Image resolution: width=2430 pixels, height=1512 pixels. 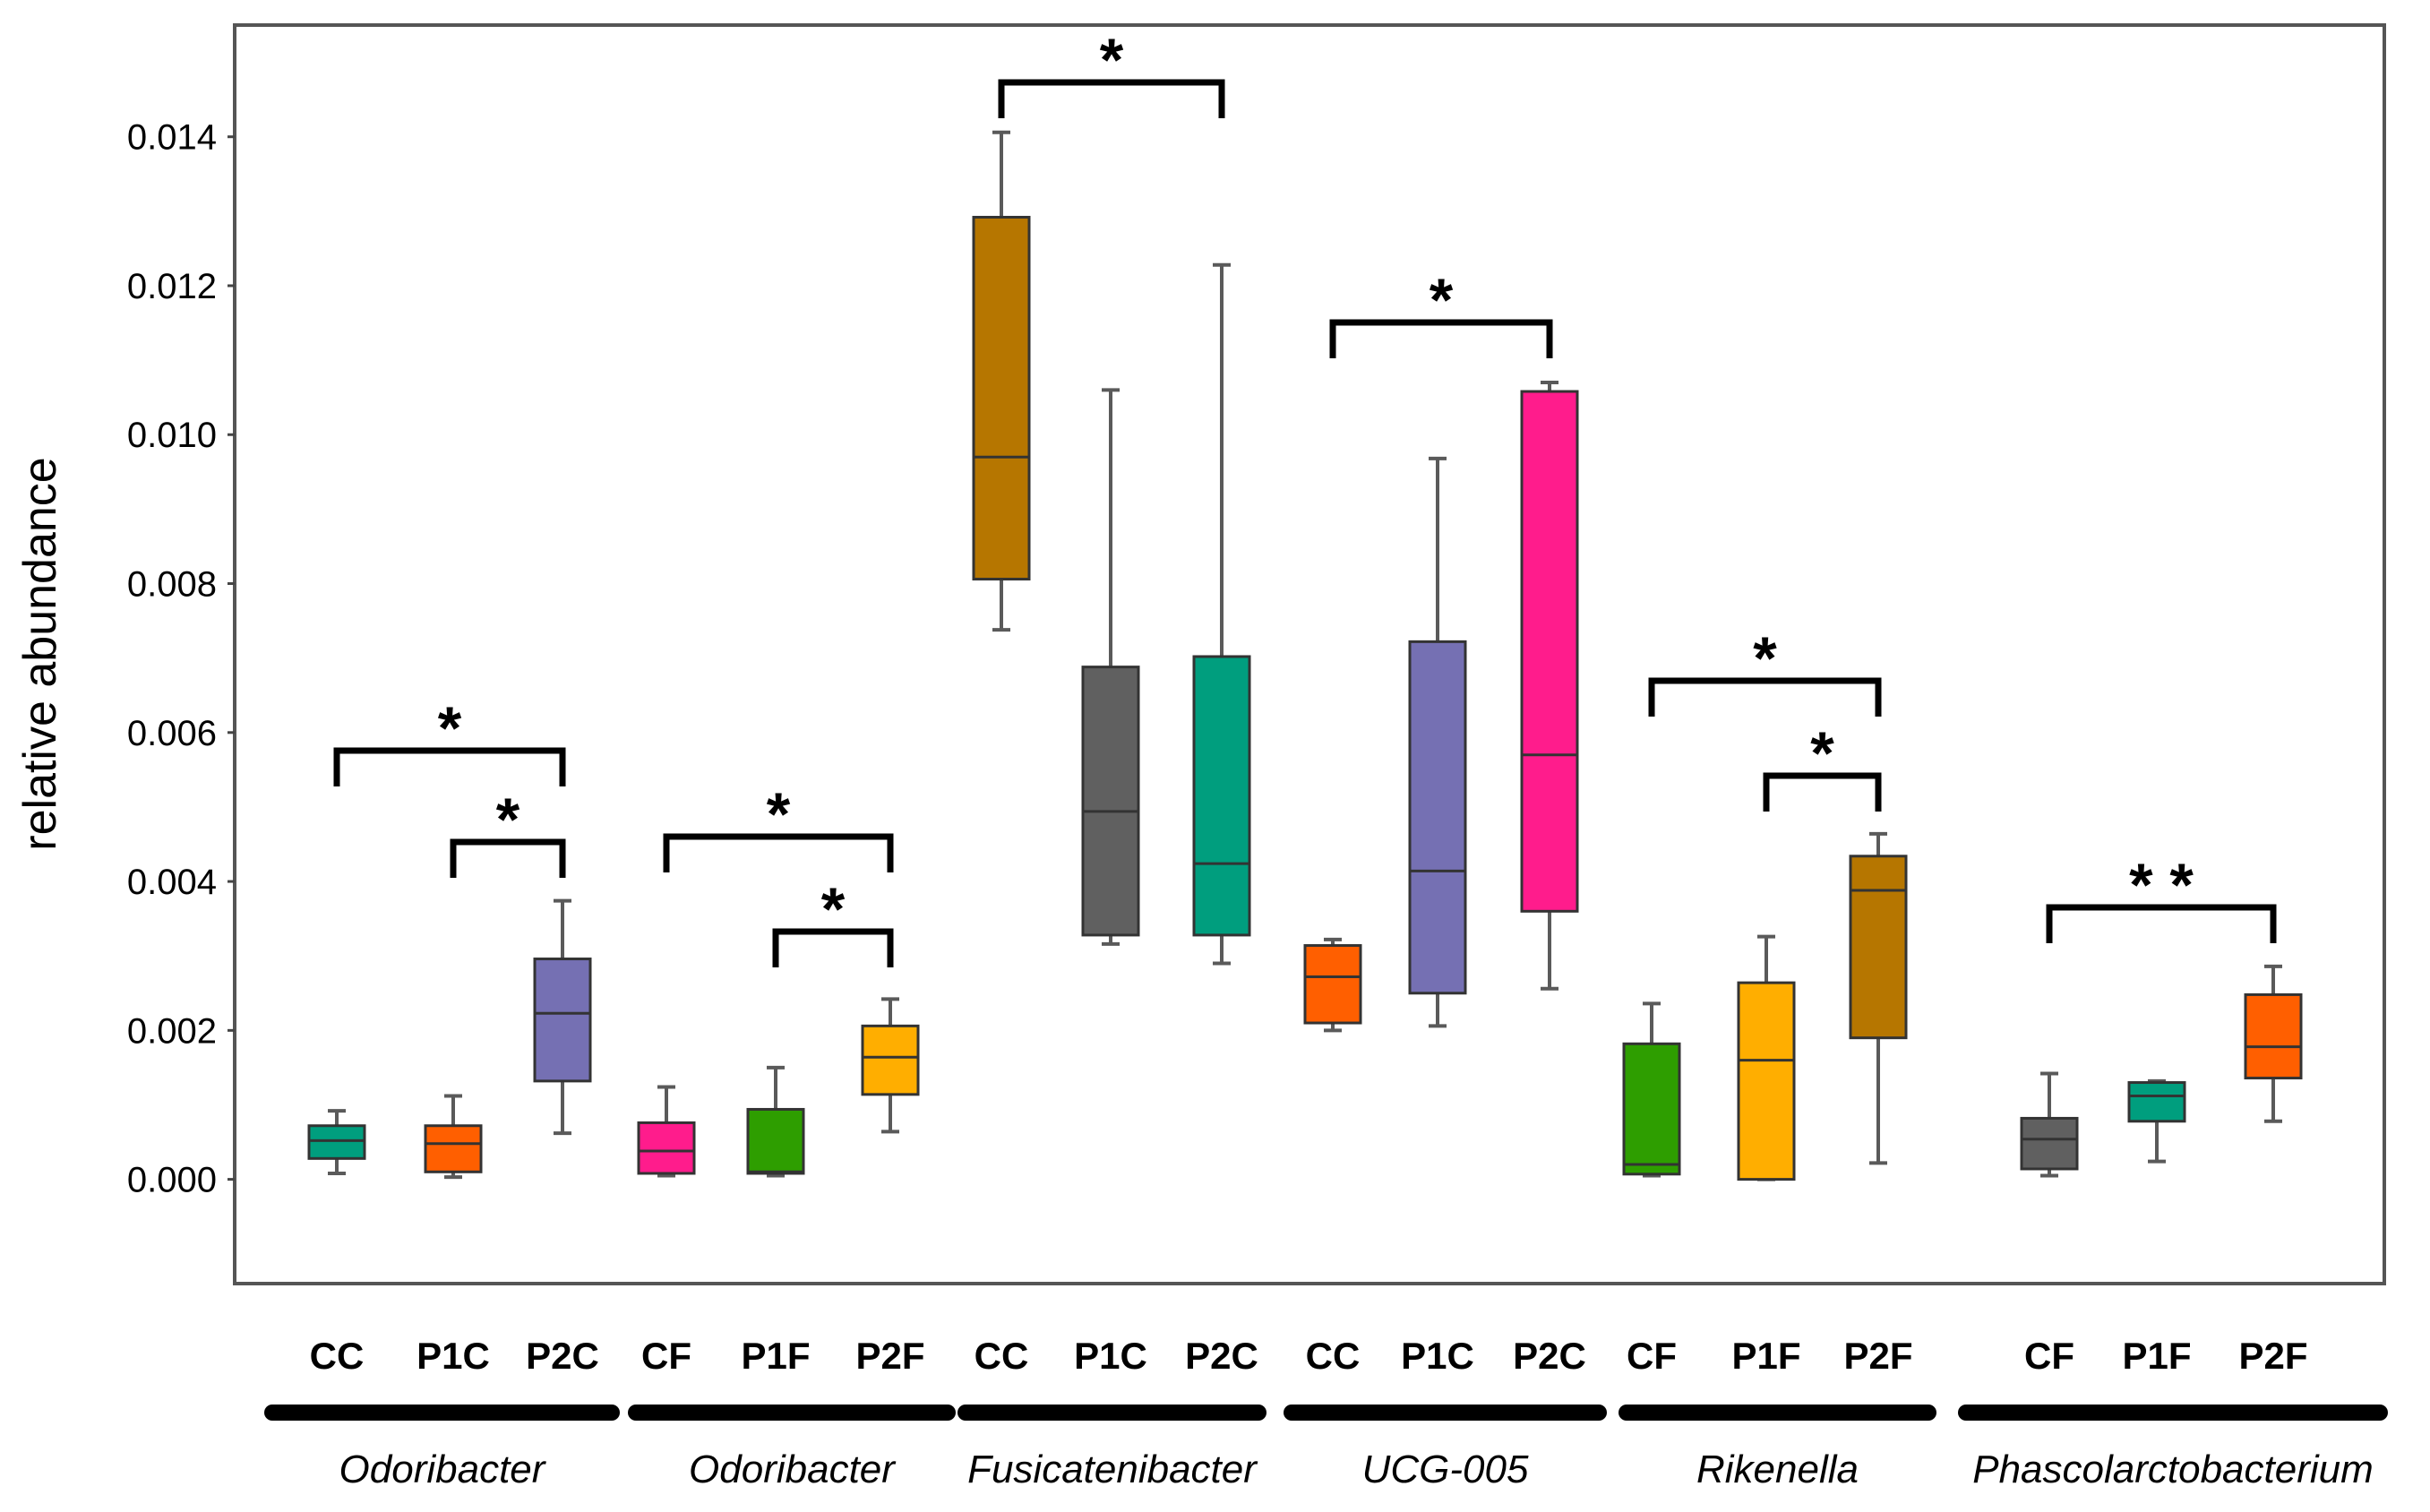 I want to click on box-ucg-005-cc, so click(x=1332, y=985).